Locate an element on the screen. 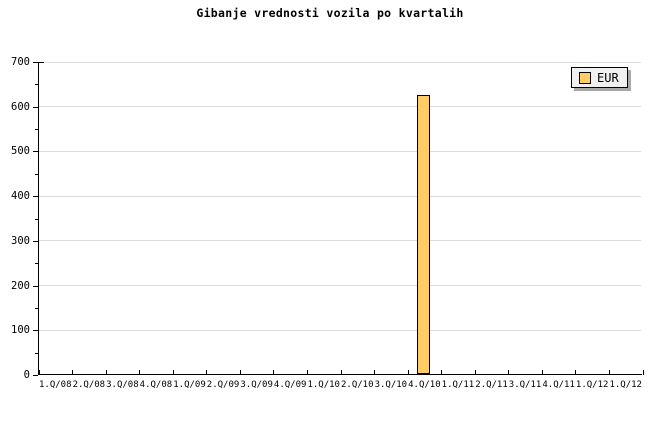 The width and height of the screenshot is (660, 440). x-axis-tick-label: 3.Q/10 is located at coordinates (391, 385).